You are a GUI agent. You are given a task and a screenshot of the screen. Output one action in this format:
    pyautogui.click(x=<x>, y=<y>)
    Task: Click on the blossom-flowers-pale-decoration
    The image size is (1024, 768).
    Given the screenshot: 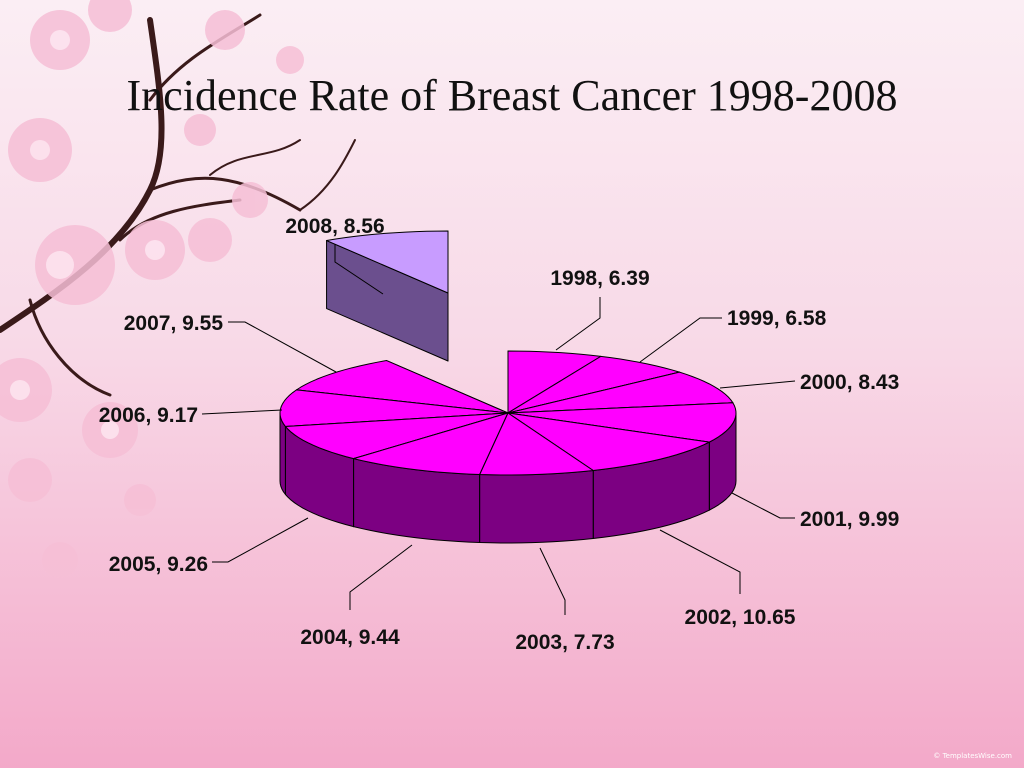 What is the action you would take?
    pyautogui.click(x=87, y=234)
    